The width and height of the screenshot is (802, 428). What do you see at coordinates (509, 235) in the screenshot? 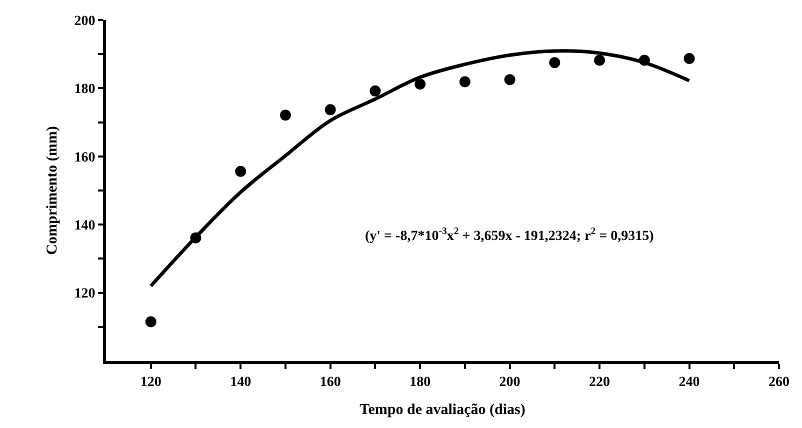
I see `annotation: (y' = -8,7*10$^{-3}$x$^{2}$ + 3,659x - 191,2324; r$^{2}$ = 0,9315)` at bounding box center [509, 235].